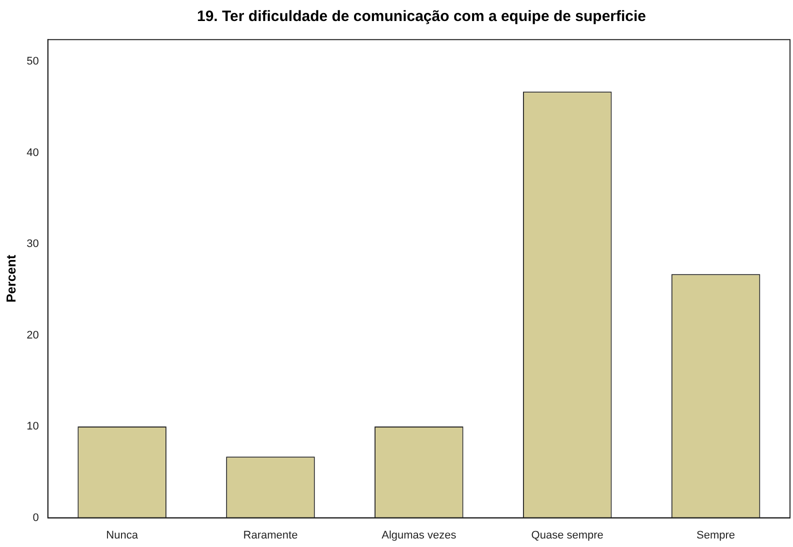 The height and width of the screenshot is (547, 793). I want to click on x-tick-label: Raramente, so click(270, 535).